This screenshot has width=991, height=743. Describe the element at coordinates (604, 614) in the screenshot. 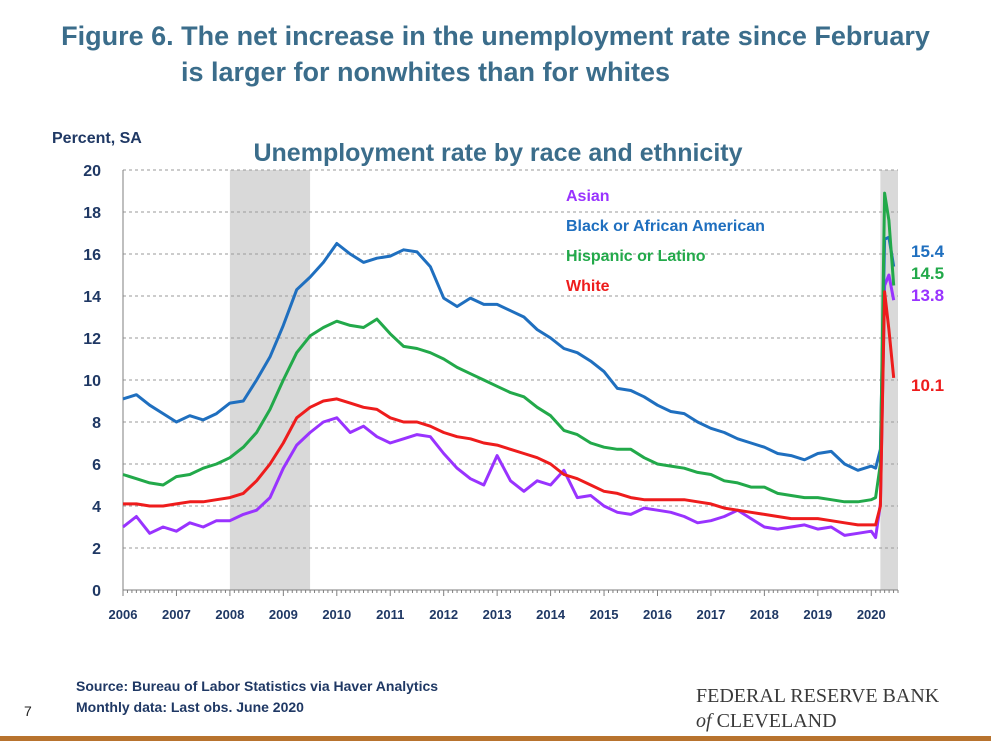

I see `x-tick-label: 2015` at that location.